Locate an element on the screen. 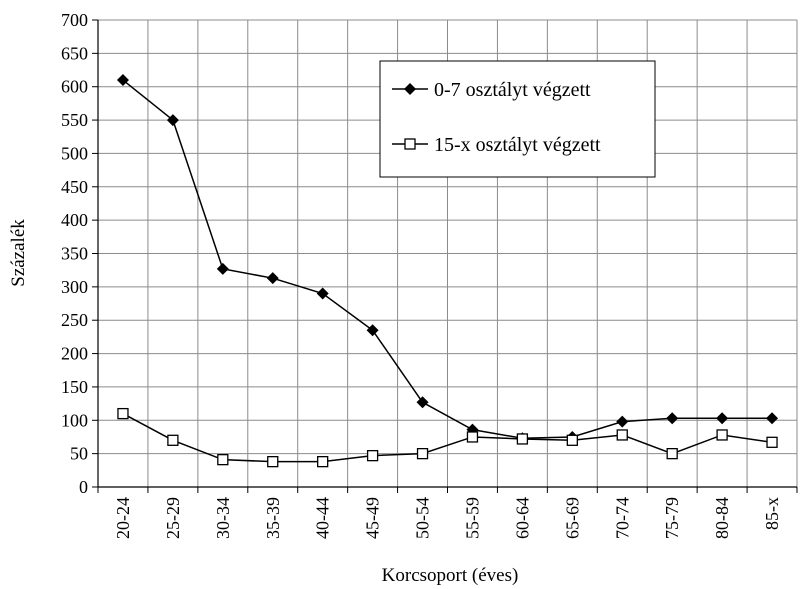  x-tick-label: 75-79 is located at coordinates (672, 518).